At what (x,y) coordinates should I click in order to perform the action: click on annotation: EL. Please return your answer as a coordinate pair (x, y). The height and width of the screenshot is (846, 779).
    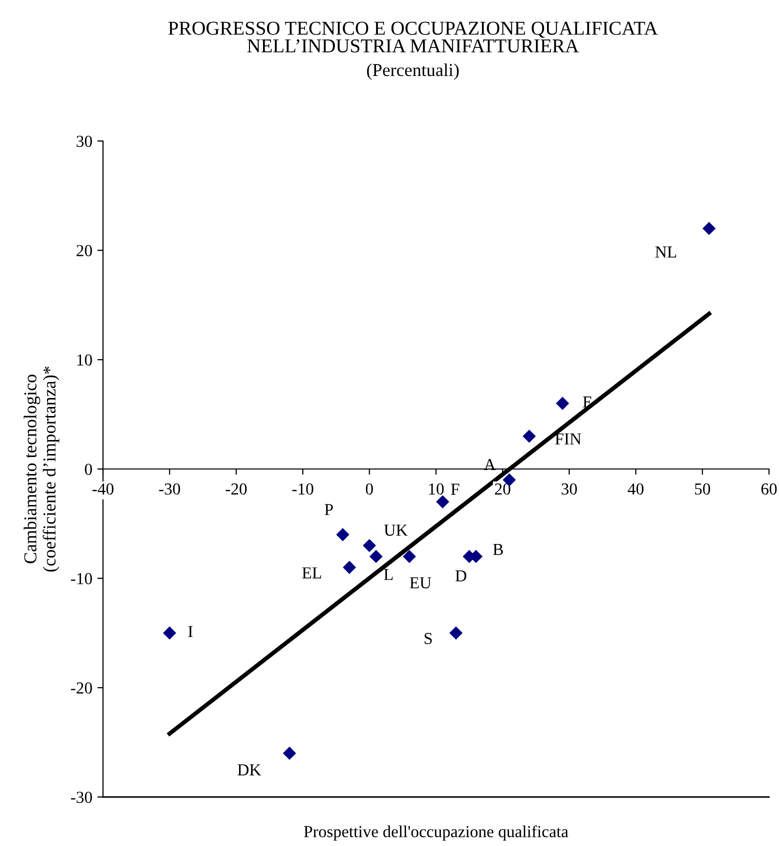
    Looking at the image, I should click on (312, 572).